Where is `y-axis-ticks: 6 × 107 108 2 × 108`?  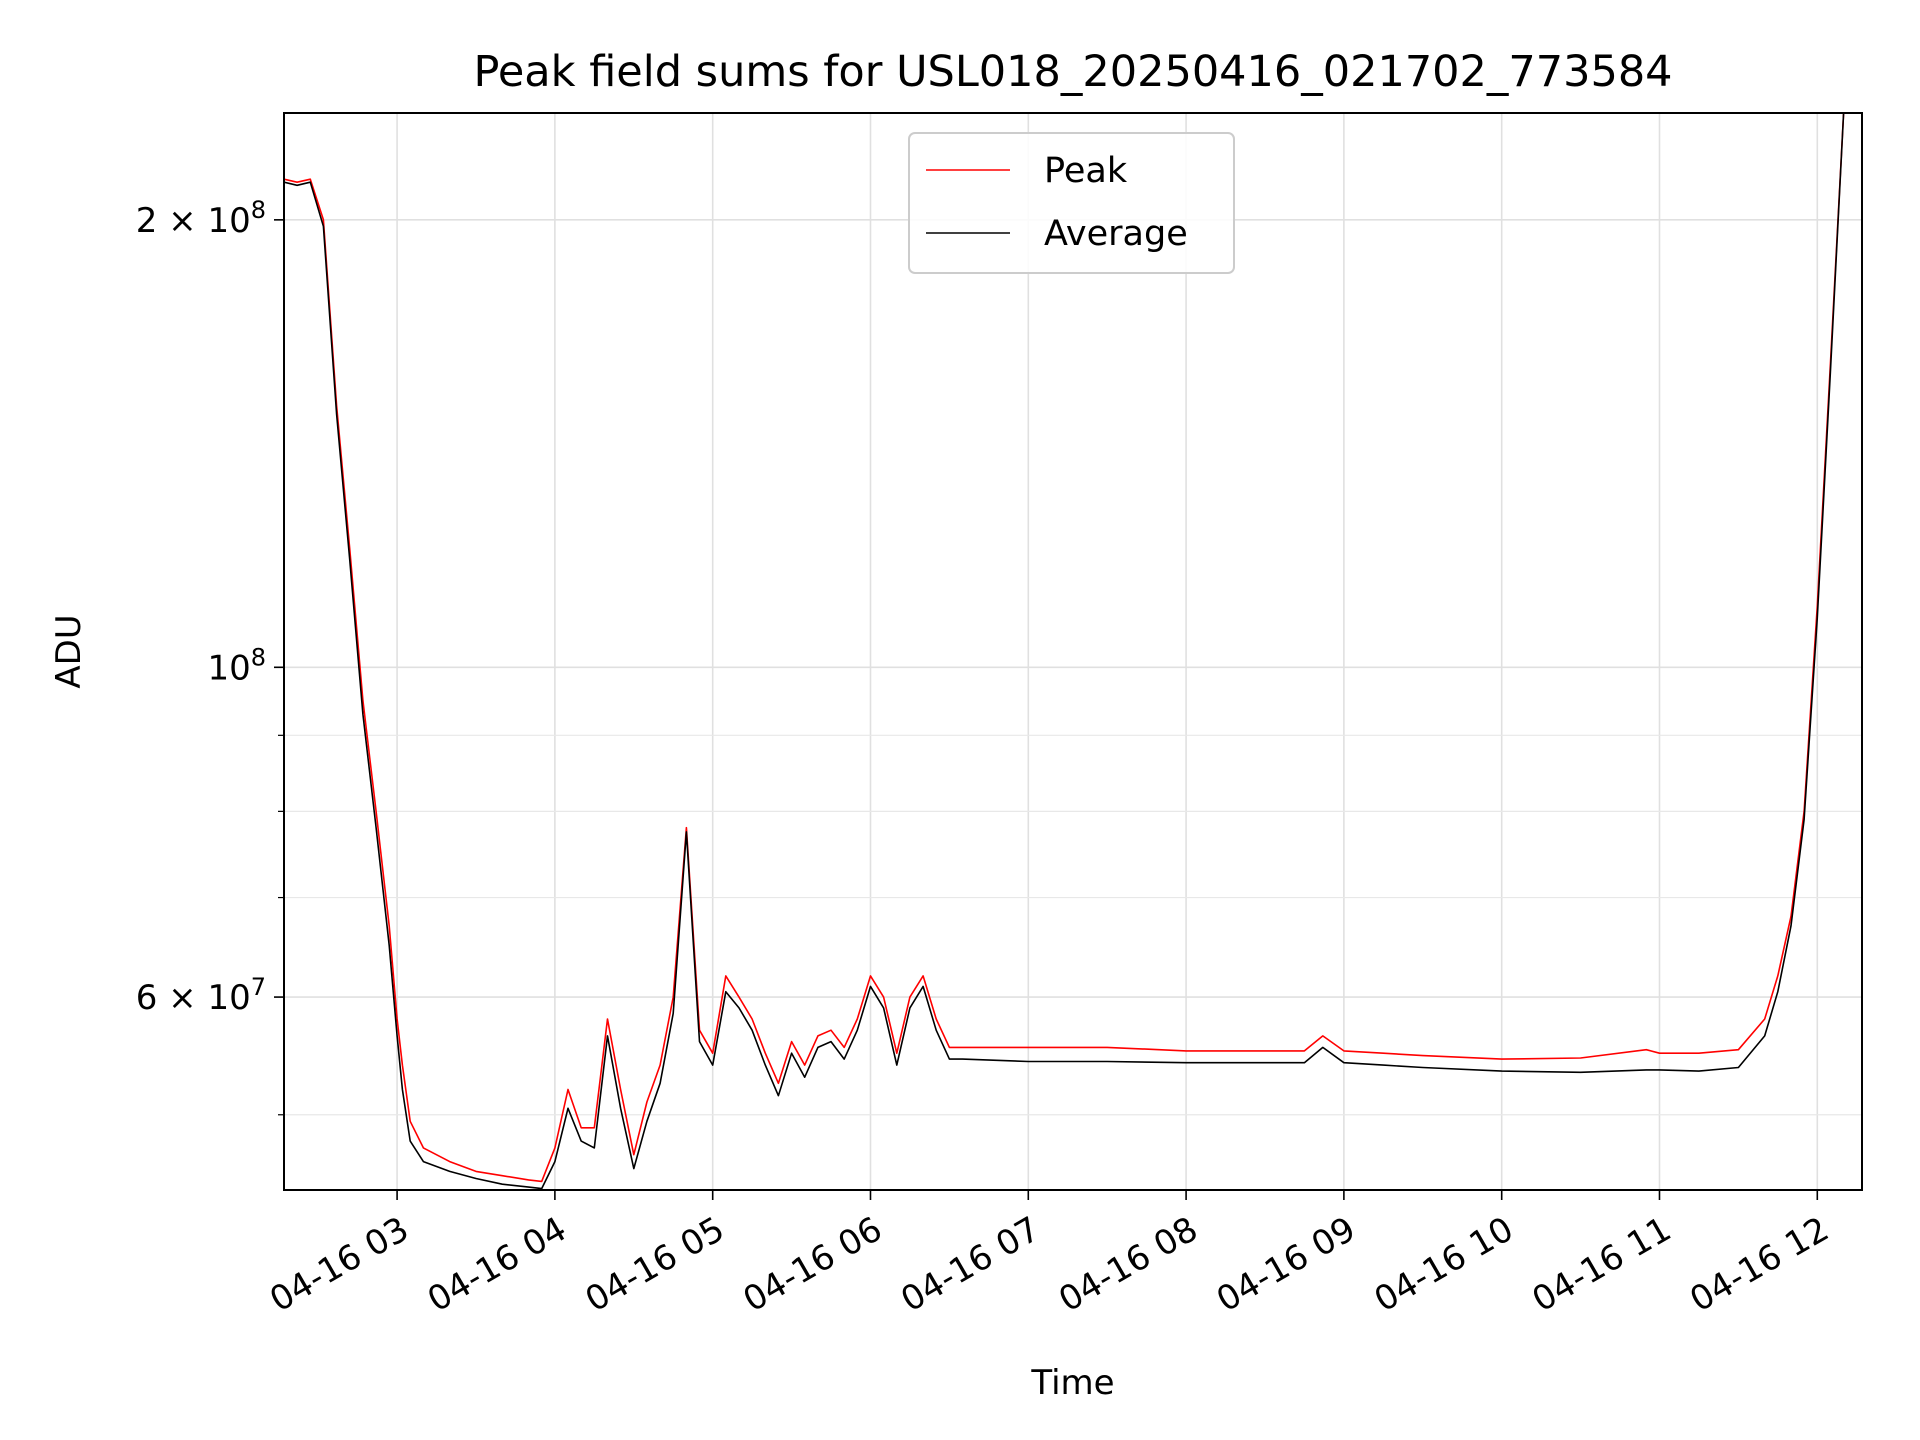 y-axis-ticks: 6 × 107 108 2 × 108 is located at coordinates (210, 656).